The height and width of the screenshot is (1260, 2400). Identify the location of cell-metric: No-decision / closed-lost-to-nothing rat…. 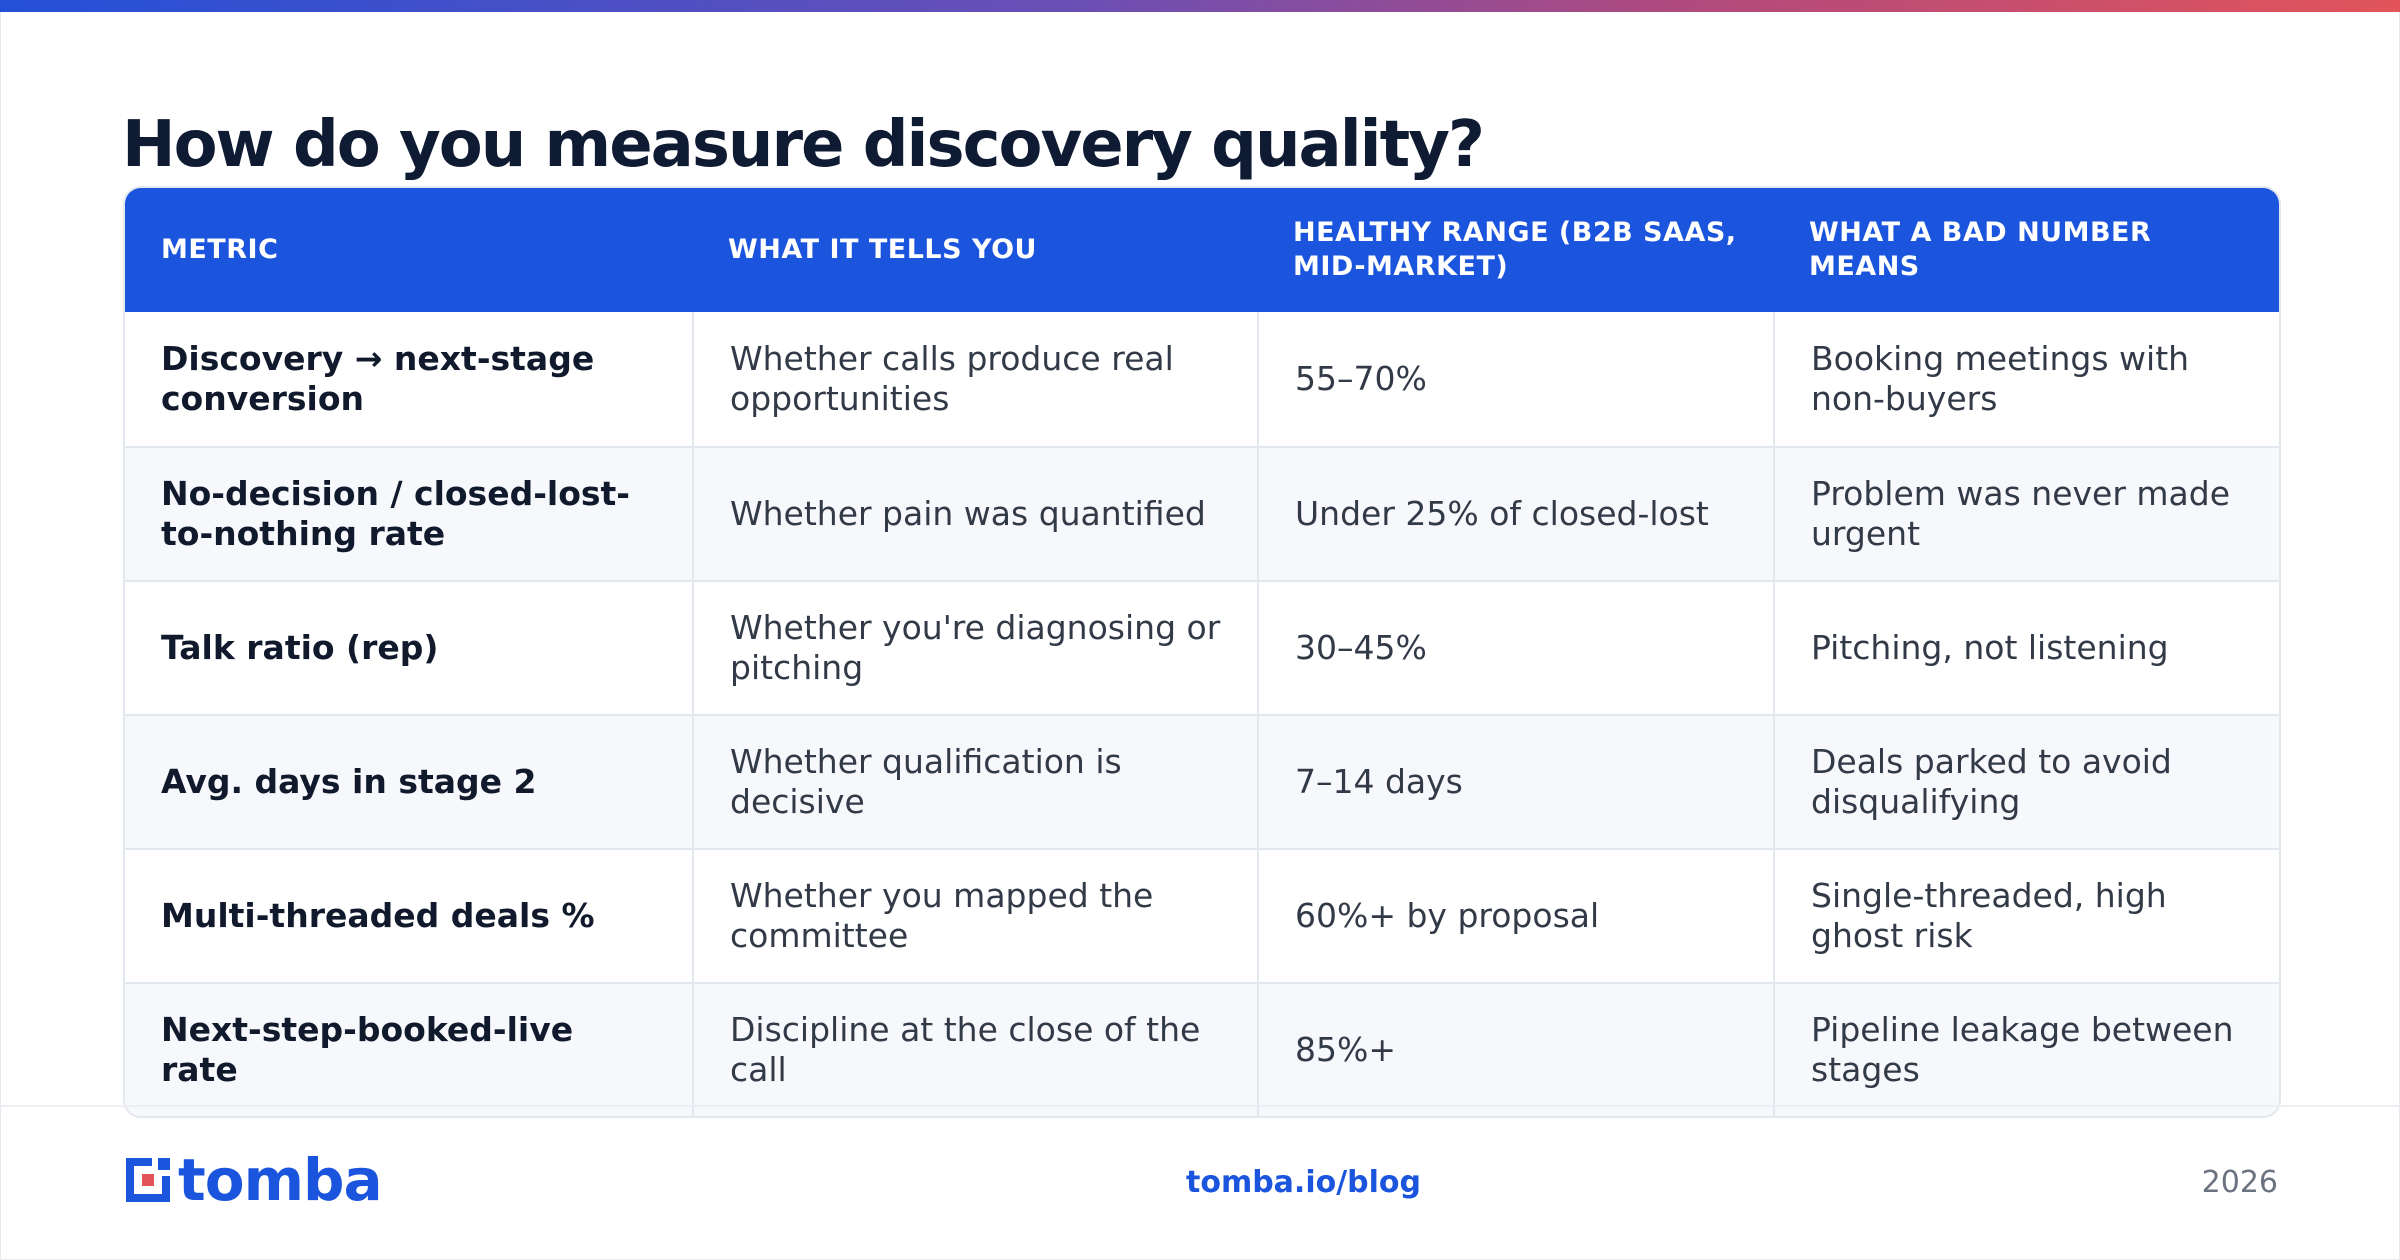
(395, 513).